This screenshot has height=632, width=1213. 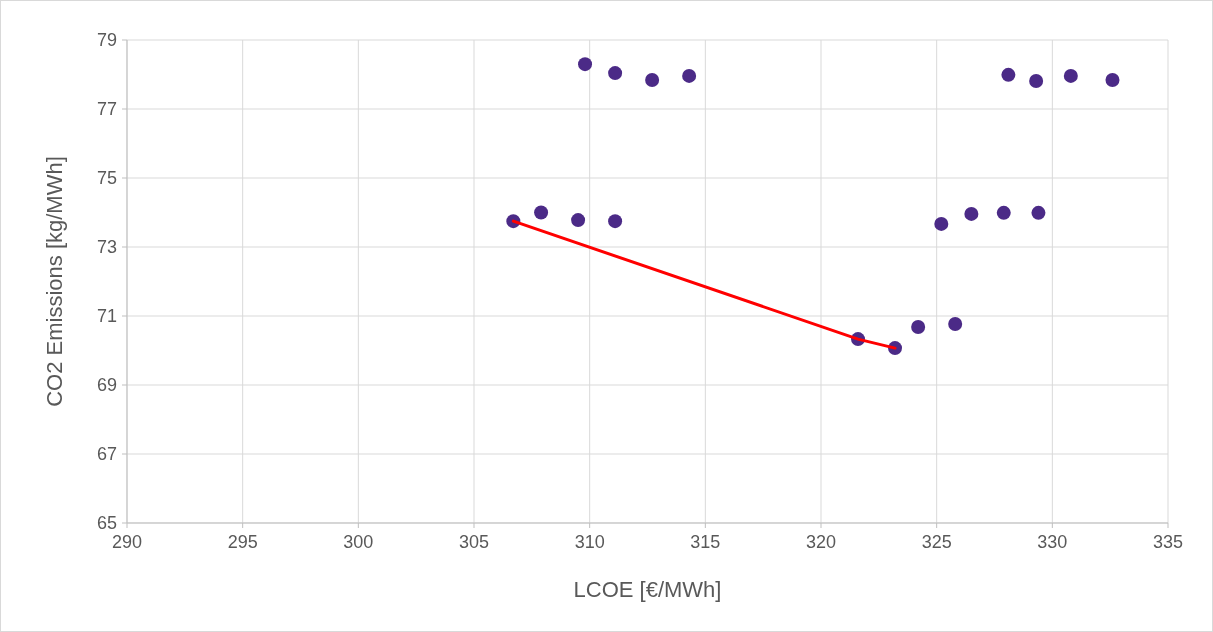 What do you see at coordinates (106, 109) in the screenshot?
I see `y-tick-label: 77` at bounding box center [106, 109].